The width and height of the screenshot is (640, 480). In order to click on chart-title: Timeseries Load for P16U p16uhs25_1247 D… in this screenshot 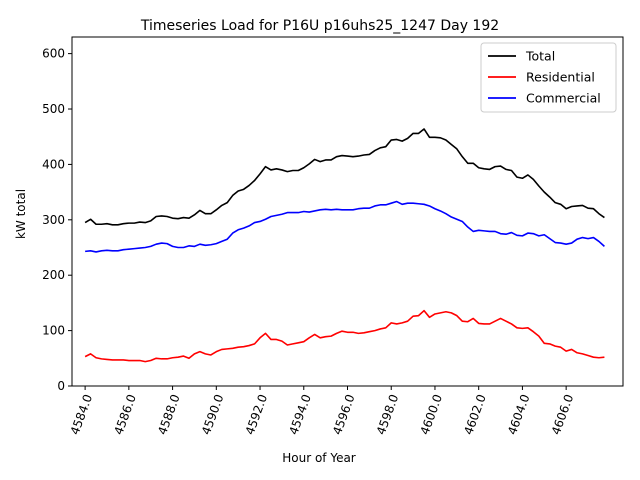, I will do `click(319, 26)`.